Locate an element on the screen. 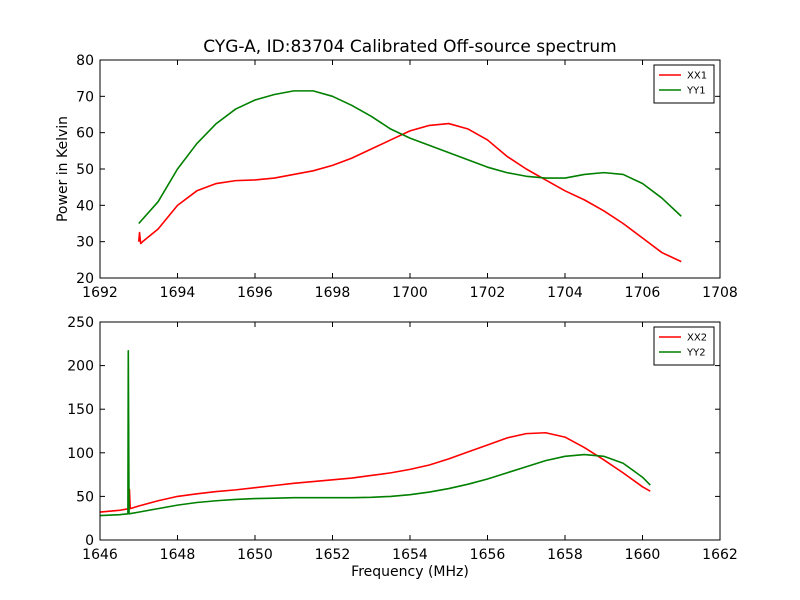  y-tick-label: 40 is located at coordinates (85, 206).